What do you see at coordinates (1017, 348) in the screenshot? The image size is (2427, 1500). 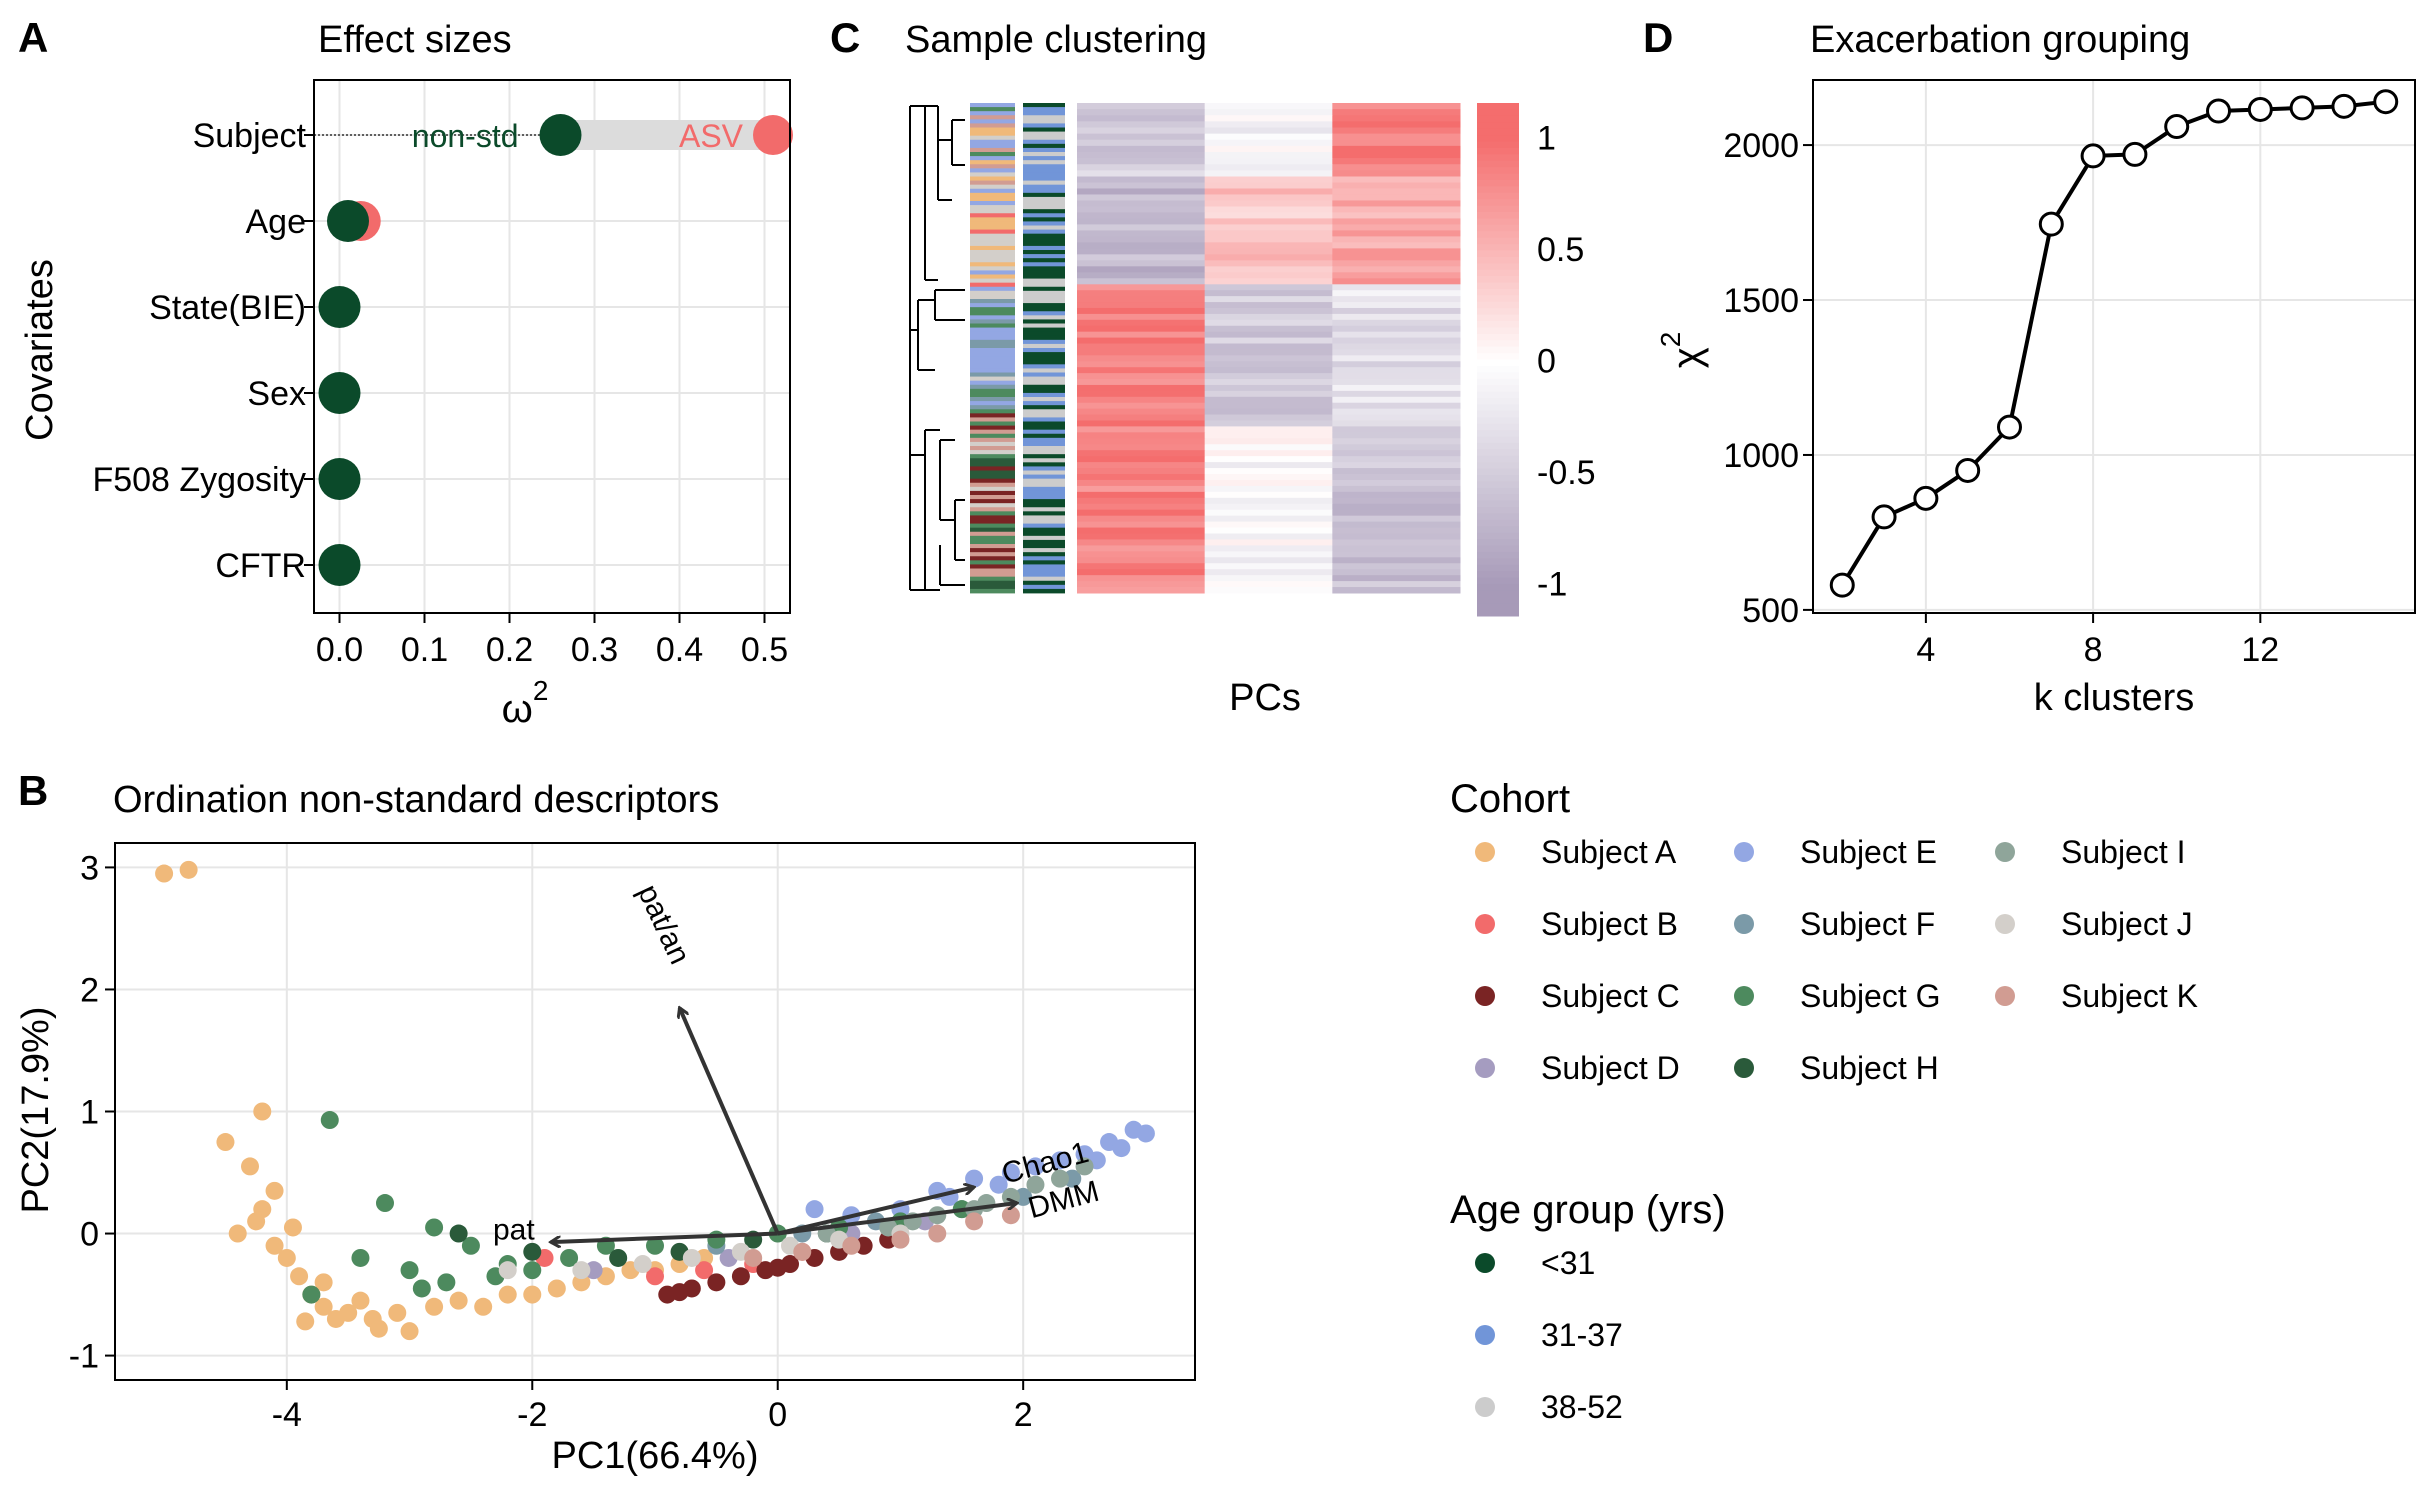 I see `panel-c-annotation-tracks` at bounding box center [1017, 348].